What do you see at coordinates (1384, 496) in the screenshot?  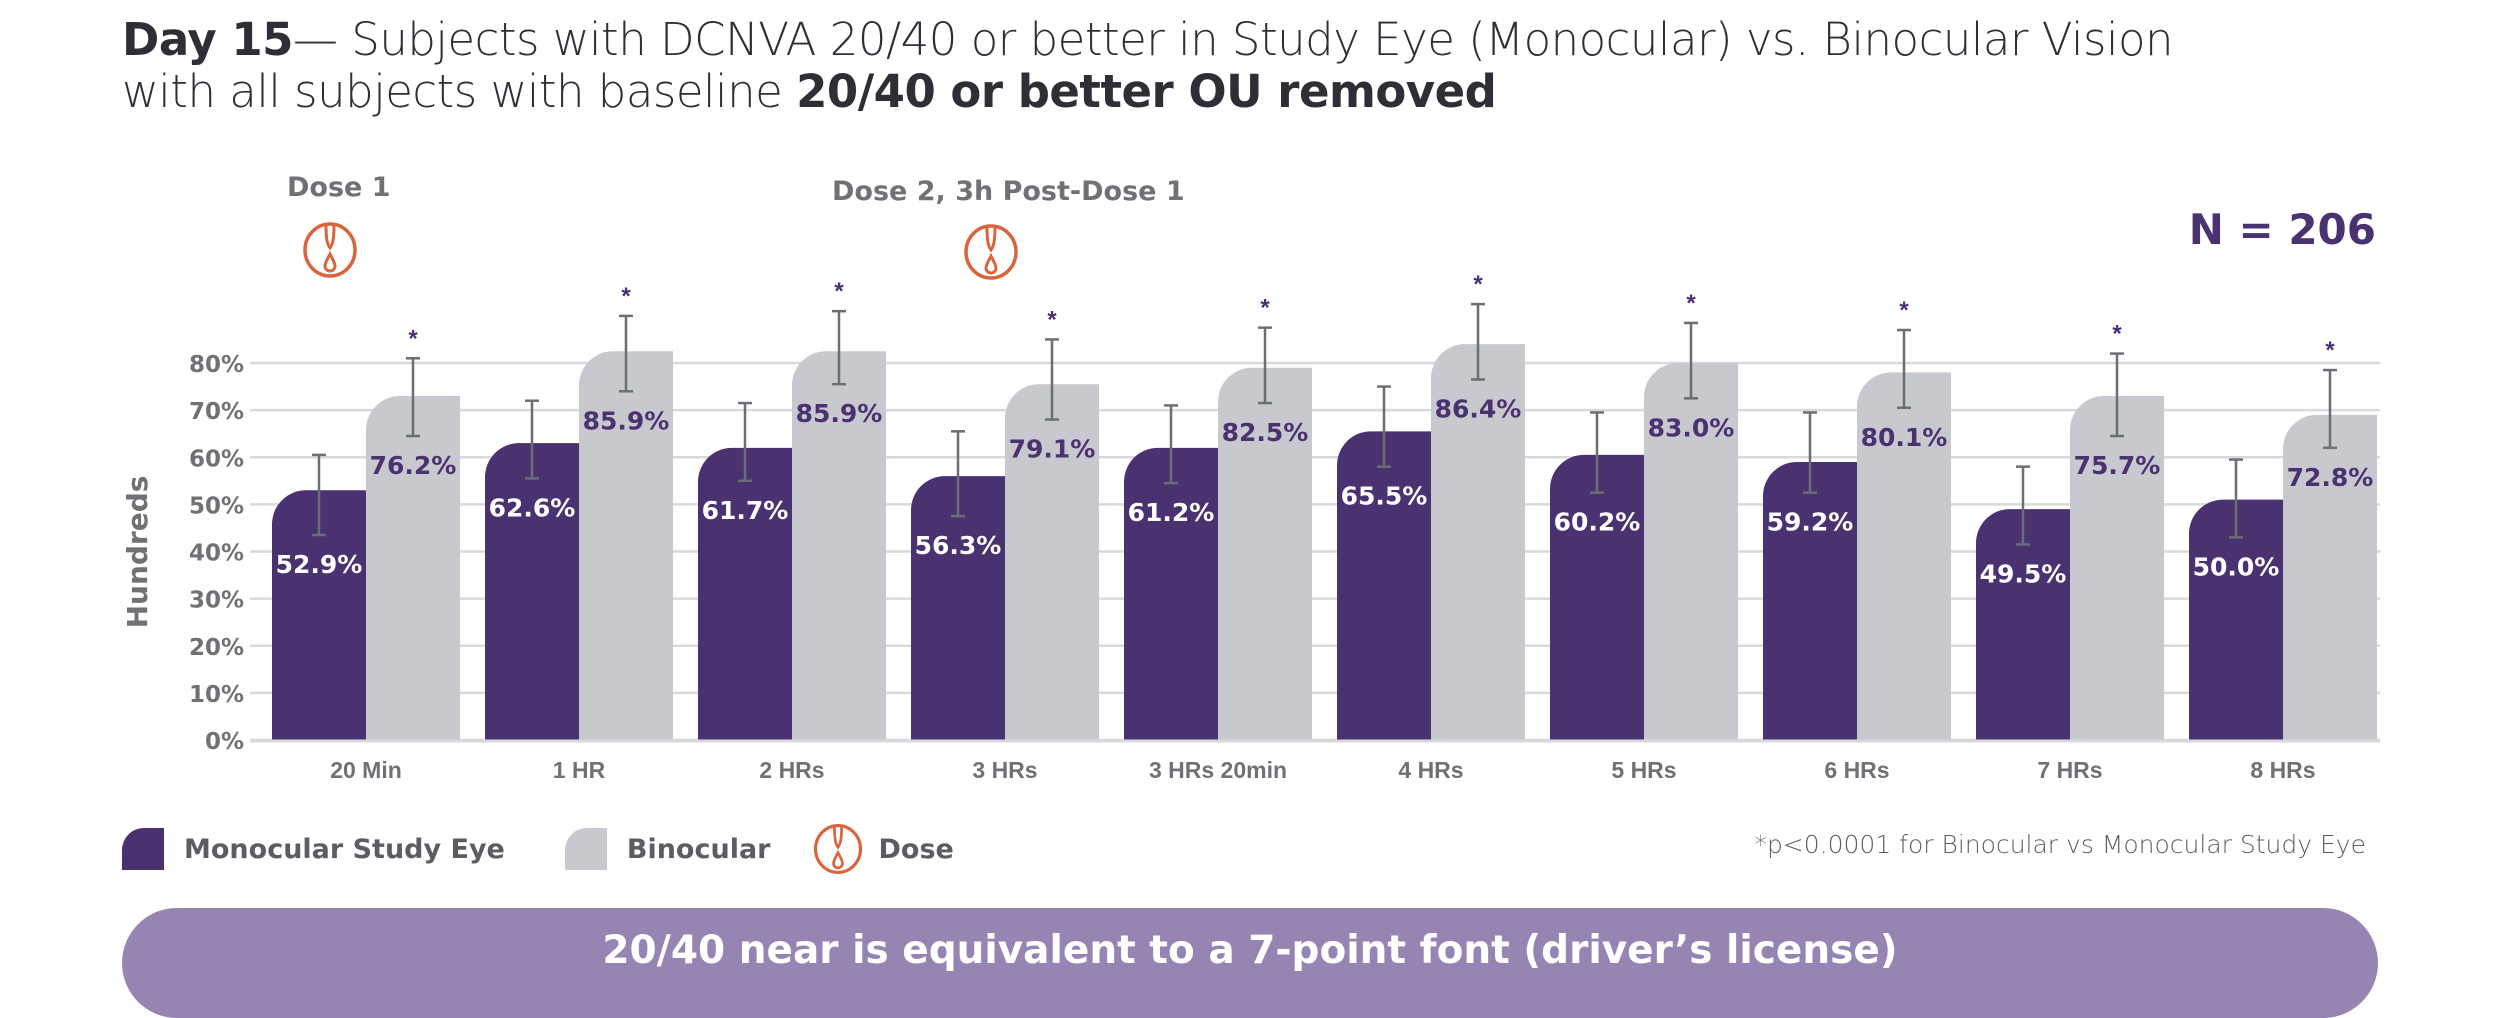 I see `monocular-value-label: 65.5%` at bounding box center [1384, 496].